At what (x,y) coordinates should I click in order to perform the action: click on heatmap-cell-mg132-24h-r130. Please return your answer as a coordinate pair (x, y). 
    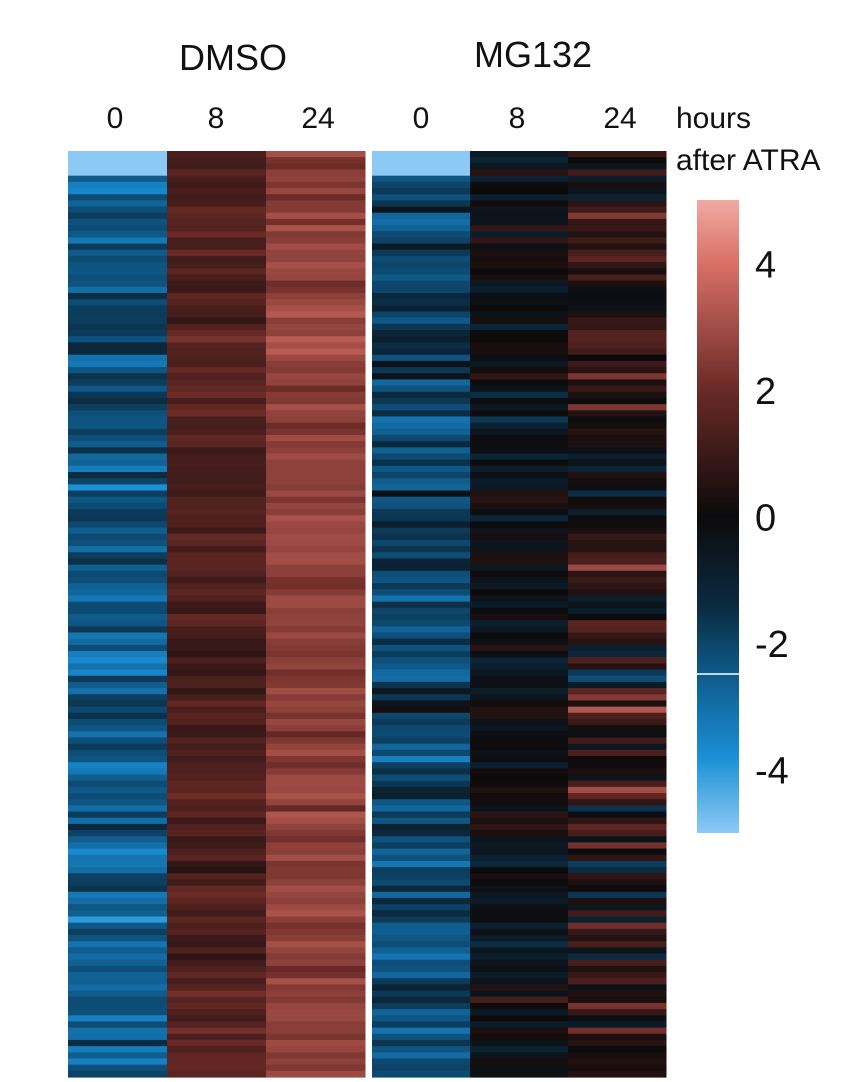
    Looking at the image, I should click on (617, 957).